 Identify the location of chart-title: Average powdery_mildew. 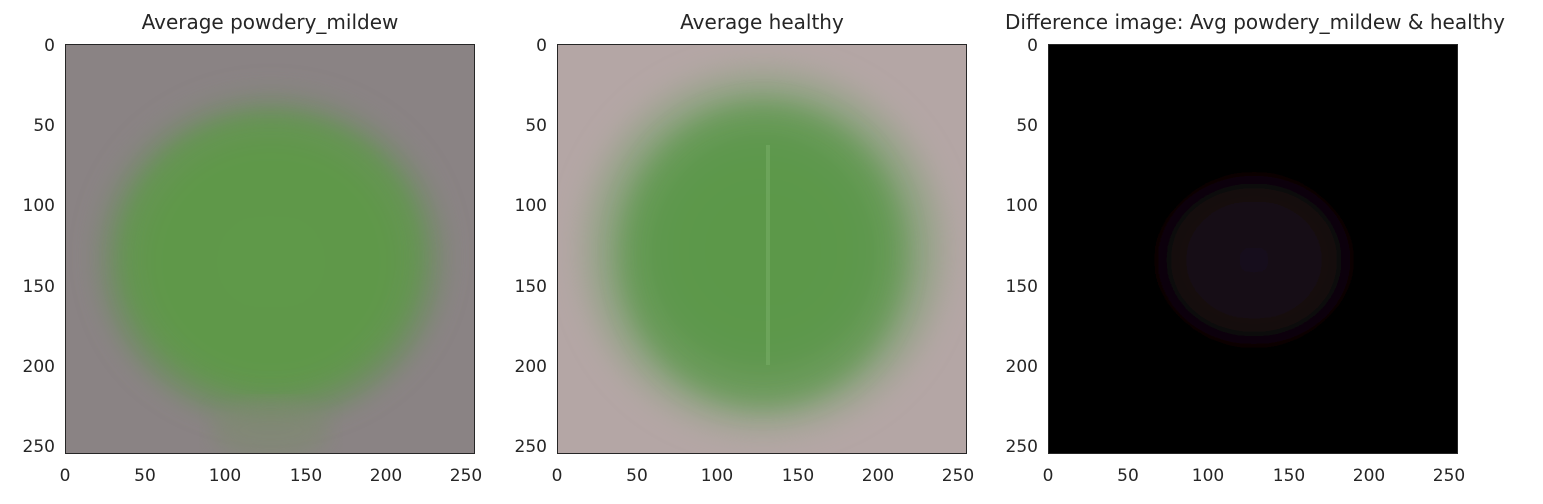
(270, 22).